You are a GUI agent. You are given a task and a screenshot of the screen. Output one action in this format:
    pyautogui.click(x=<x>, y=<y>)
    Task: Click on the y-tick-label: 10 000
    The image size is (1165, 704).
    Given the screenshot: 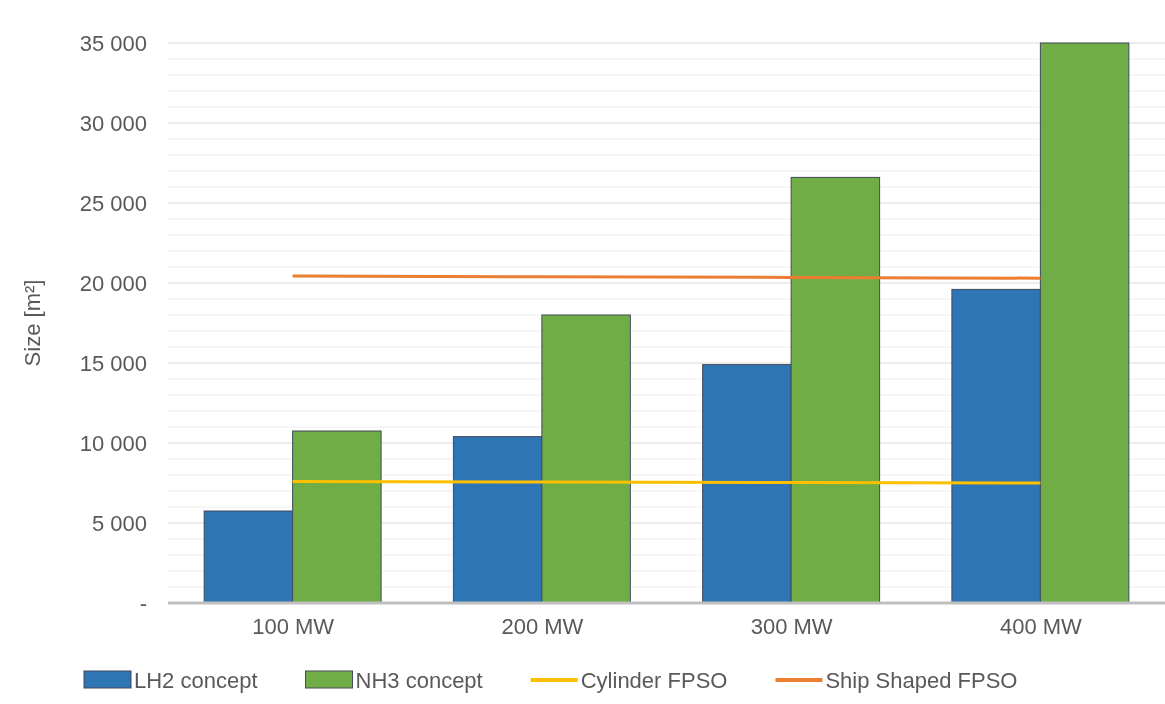 What is the action you would take?
    pyautogui.click(x=113, y=443)
    